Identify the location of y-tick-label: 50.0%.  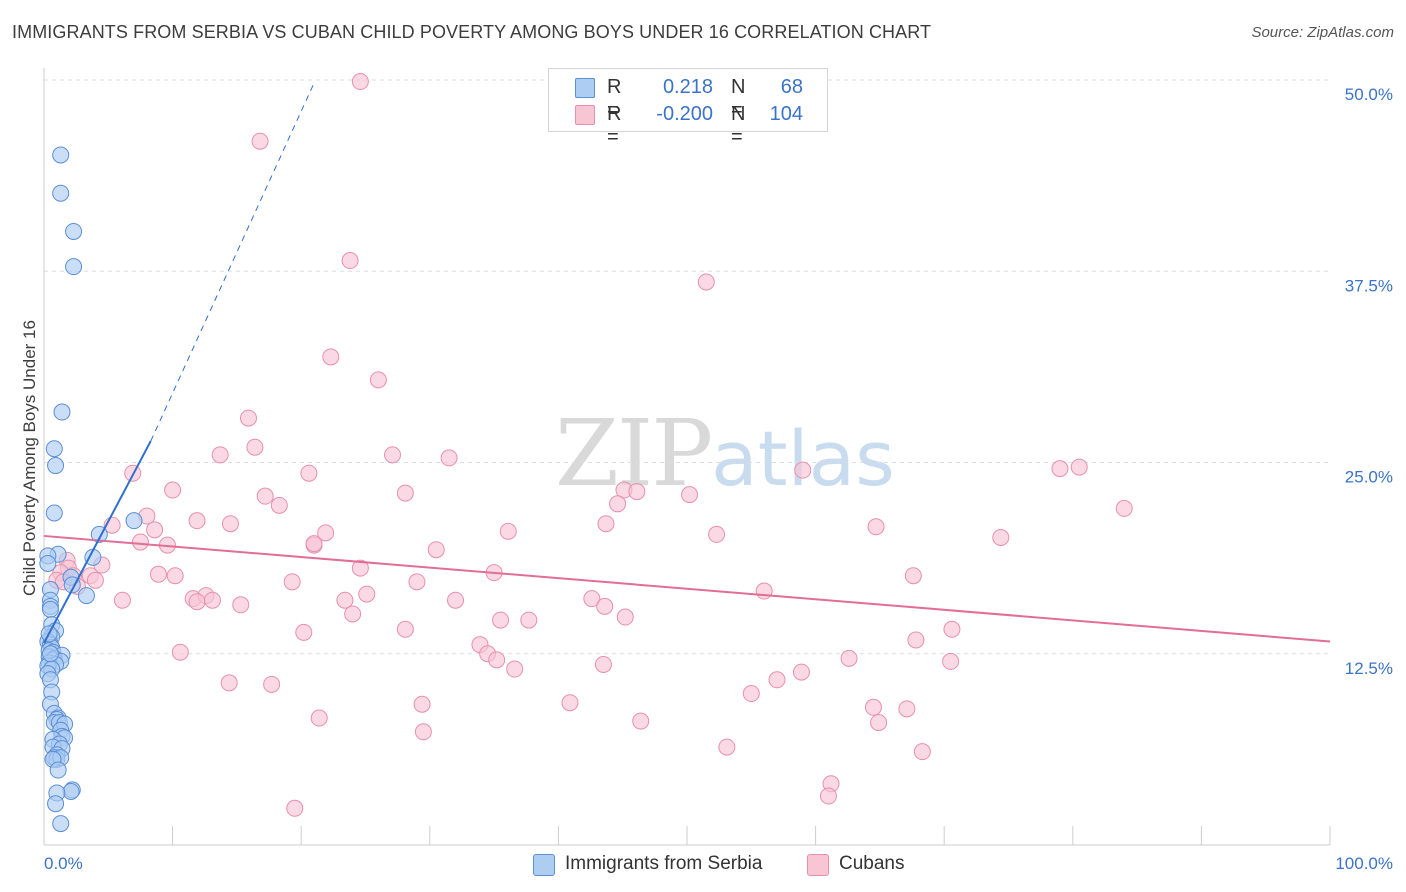
(1369, 94).